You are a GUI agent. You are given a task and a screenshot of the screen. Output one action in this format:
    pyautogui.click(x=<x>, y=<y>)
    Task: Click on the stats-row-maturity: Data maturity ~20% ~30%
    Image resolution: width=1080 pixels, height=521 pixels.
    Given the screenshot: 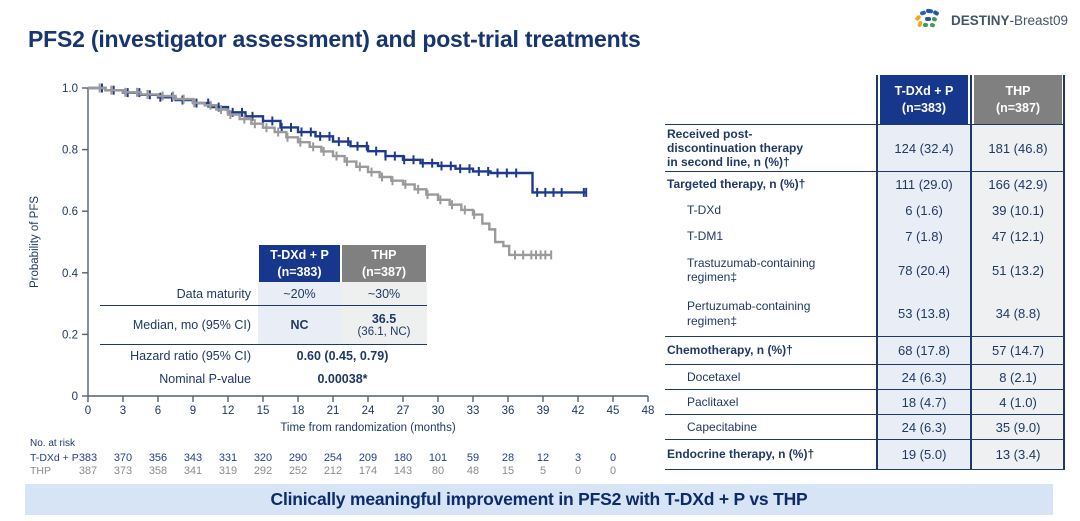 What is the action you would take?
    pyautogui.click(x=263, y=294)
    